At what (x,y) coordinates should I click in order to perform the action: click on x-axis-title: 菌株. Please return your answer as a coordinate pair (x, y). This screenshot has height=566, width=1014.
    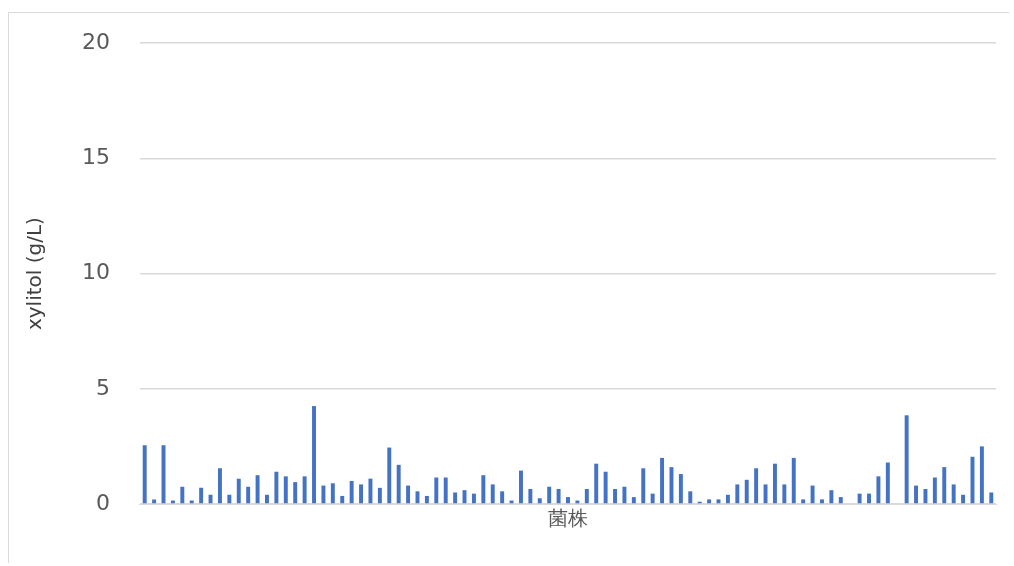
    Looking at the image, I should click on (568, 518).